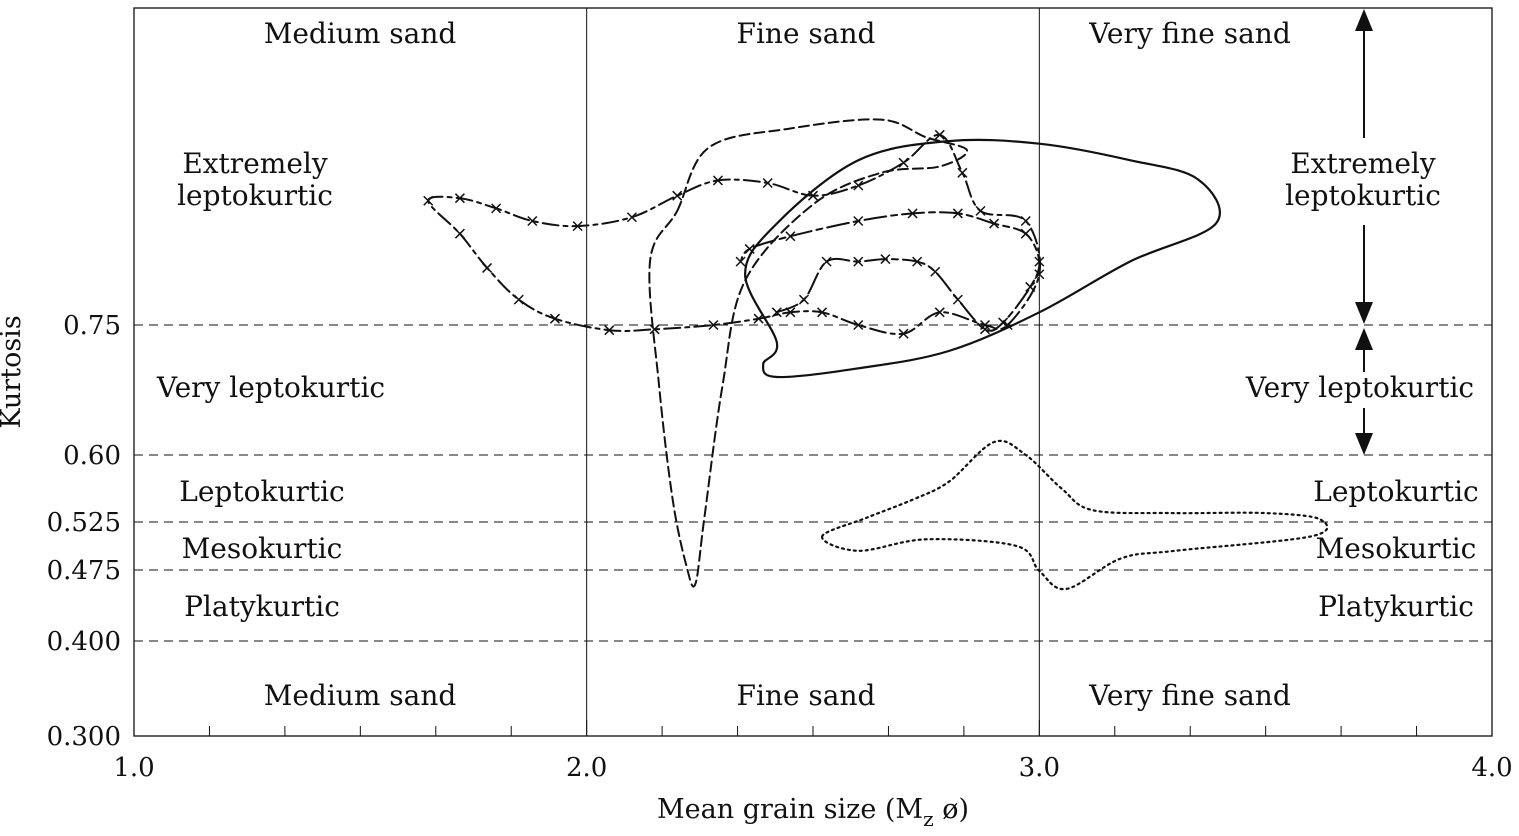 This screenshot has height=836, width=1519. I want to click on x-tick-label: 4.0, so click(1491, 768).